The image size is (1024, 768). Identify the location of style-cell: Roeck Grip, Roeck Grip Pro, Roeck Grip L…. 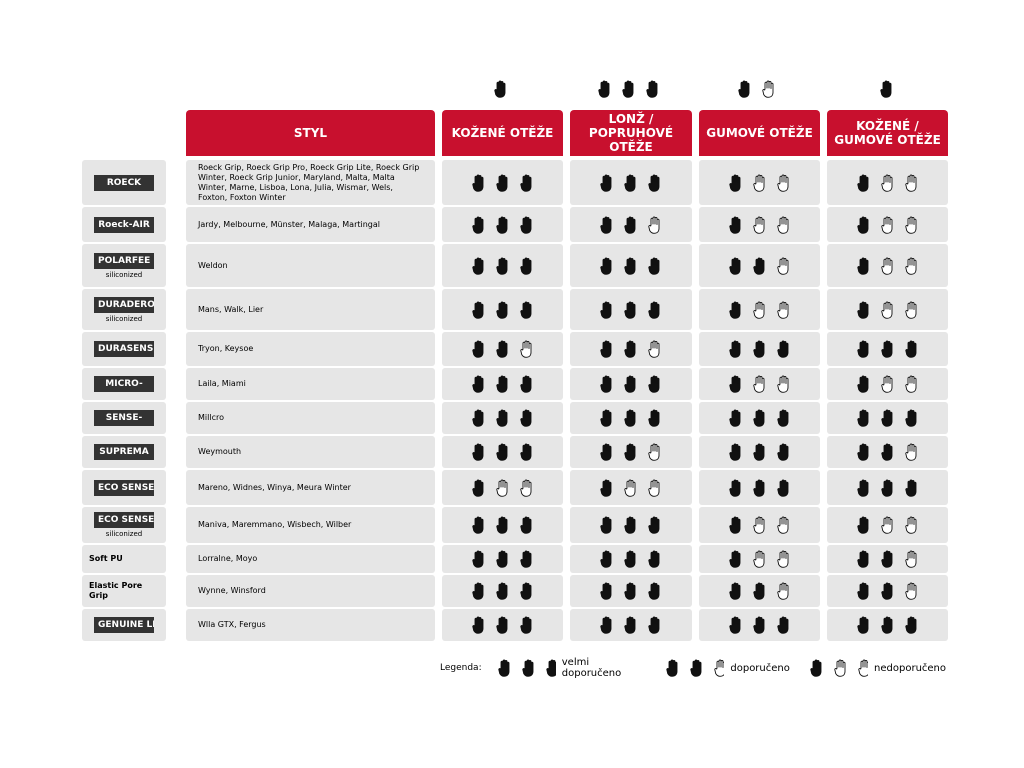
(310, 182).